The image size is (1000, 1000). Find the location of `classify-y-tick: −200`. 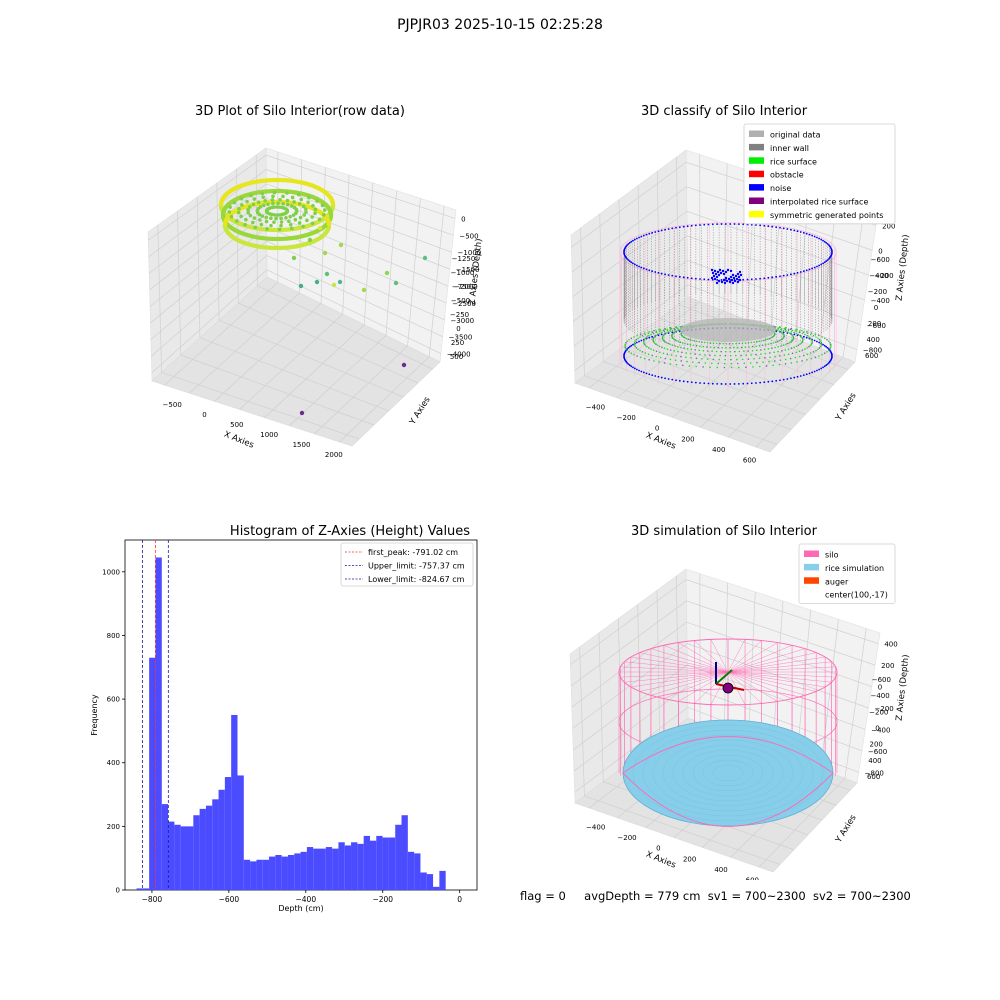

classify-y-tick: −200 is located at coordinates (877, 292).